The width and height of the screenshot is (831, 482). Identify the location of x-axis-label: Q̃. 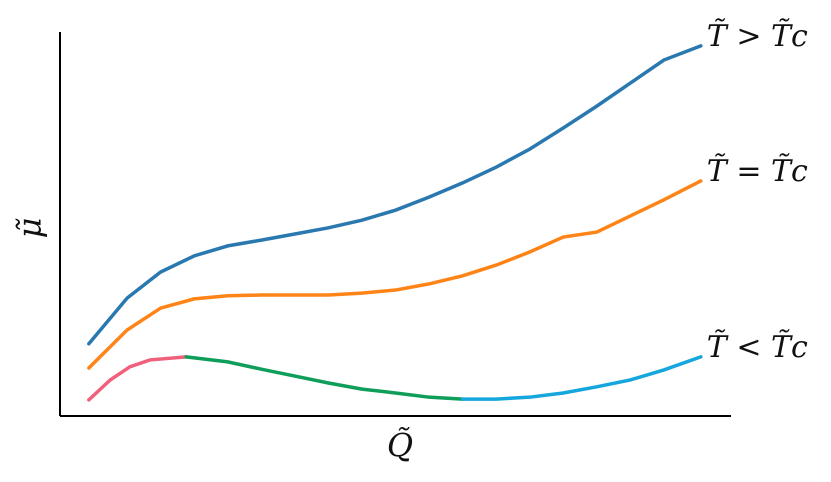
(400, 446).